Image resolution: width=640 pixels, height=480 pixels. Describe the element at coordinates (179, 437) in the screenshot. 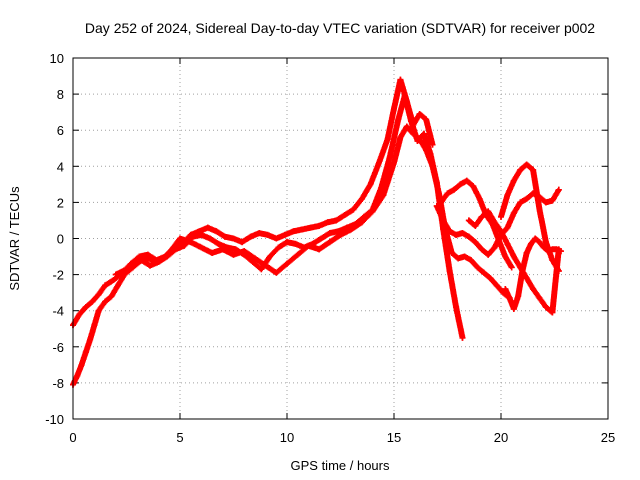

I see `x-tick-label: 5` at that location.